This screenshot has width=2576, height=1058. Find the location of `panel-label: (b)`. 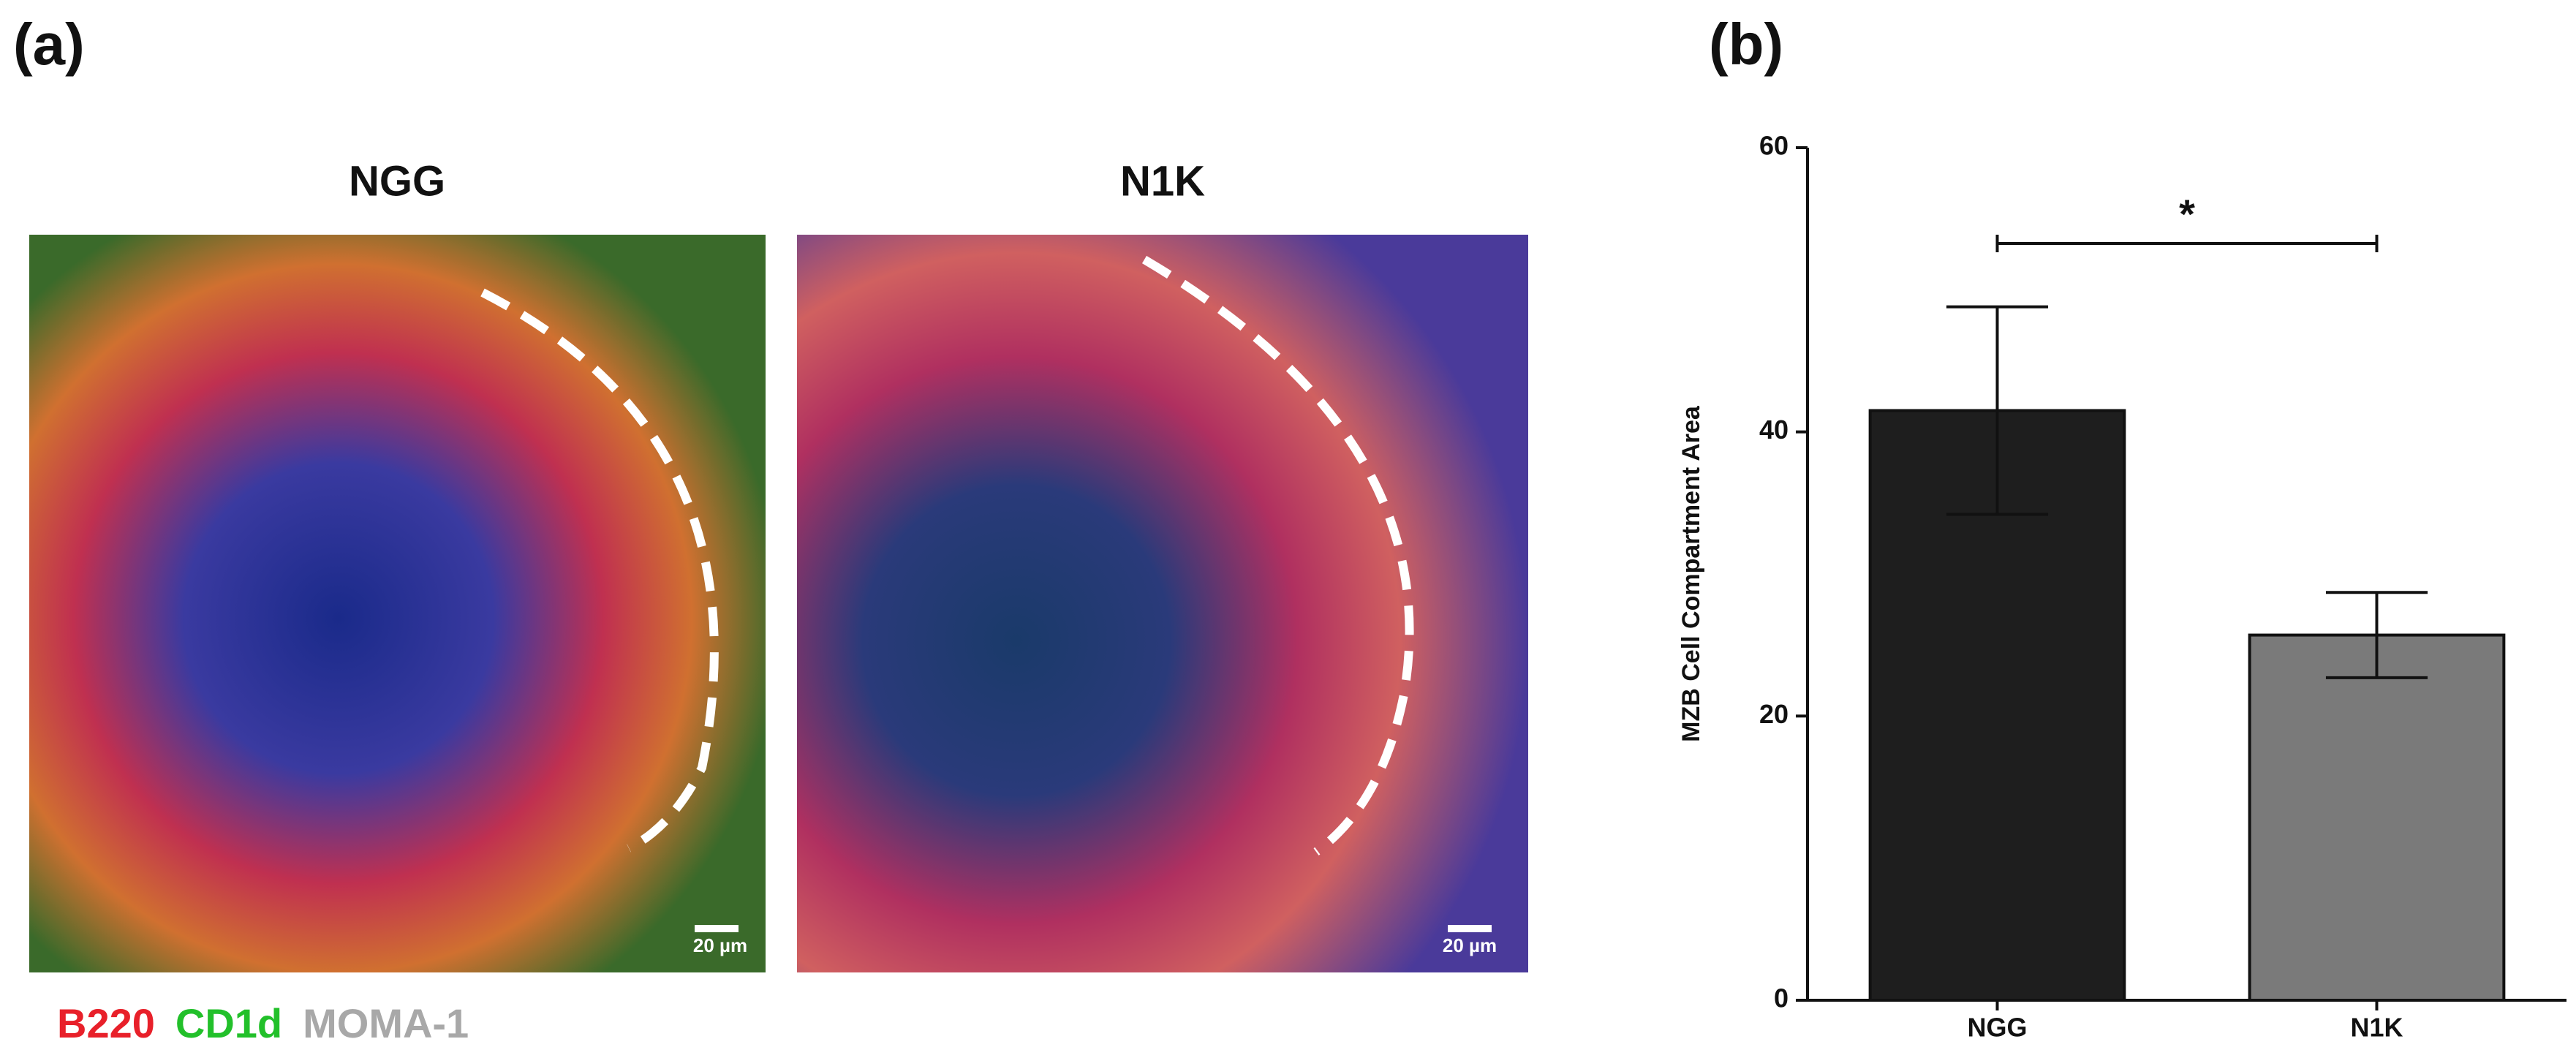

panel-label: (b) is located at coordinates (1746, 44).